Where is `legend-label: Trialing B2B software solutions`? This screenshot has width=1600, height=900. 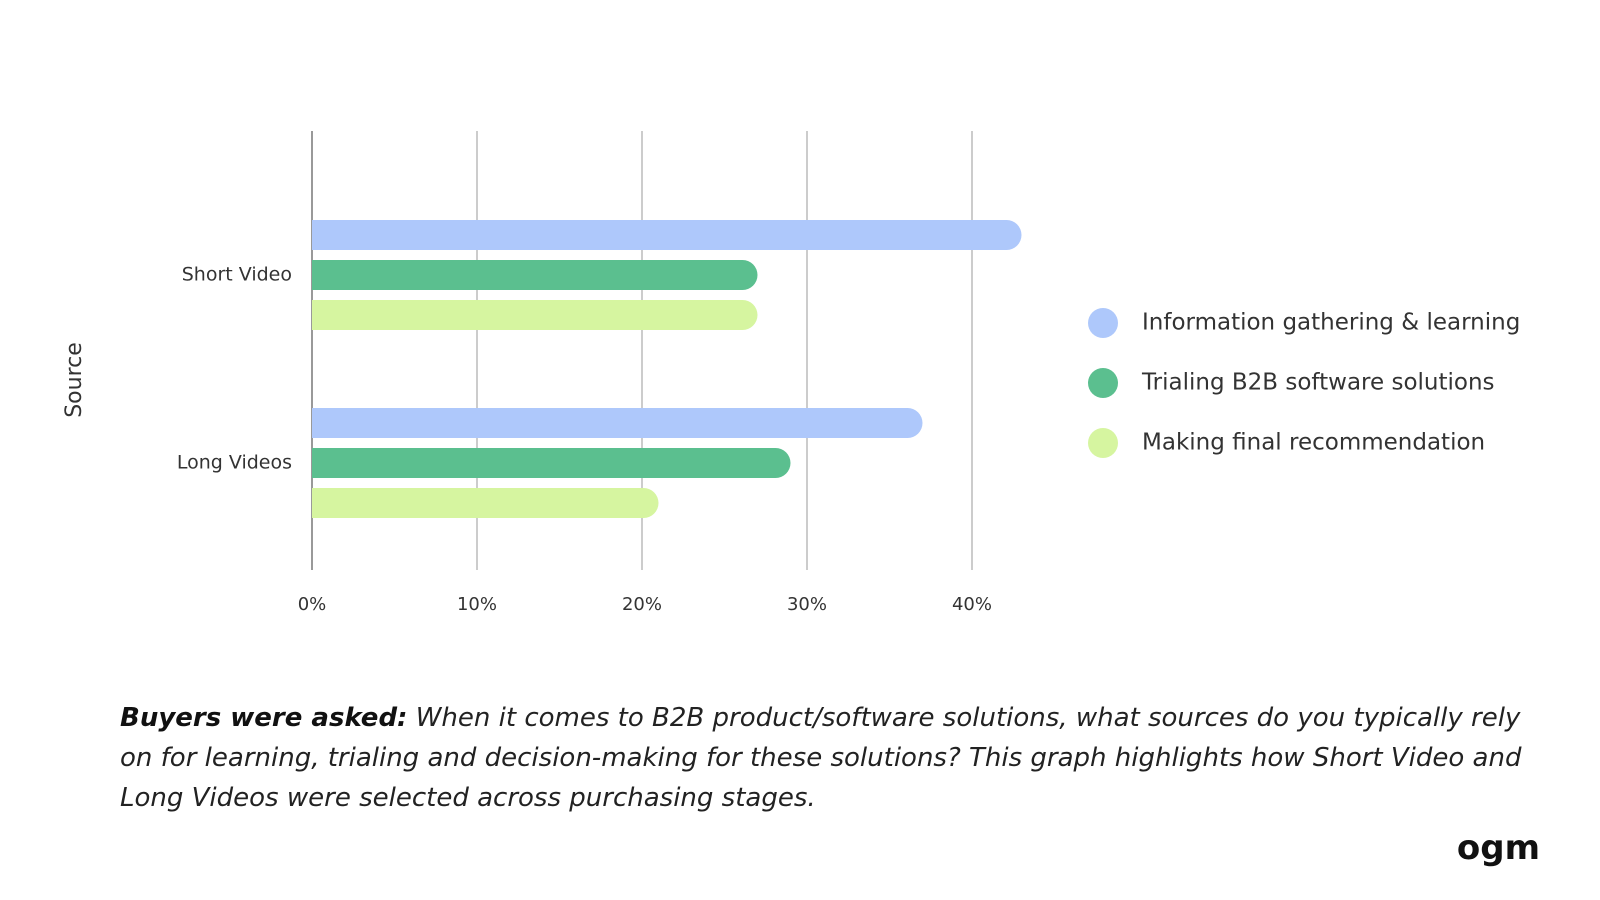 legend-label: Trialing B2B software solutions is located at coordinates (1318, 383).